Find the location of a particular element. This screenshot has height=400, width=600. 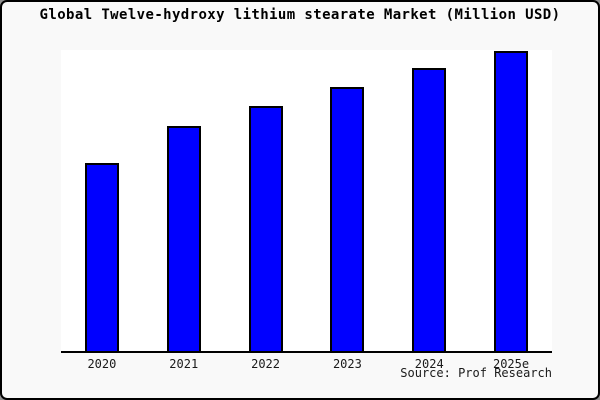

bar-2024 is located at coordinates (429, 209).